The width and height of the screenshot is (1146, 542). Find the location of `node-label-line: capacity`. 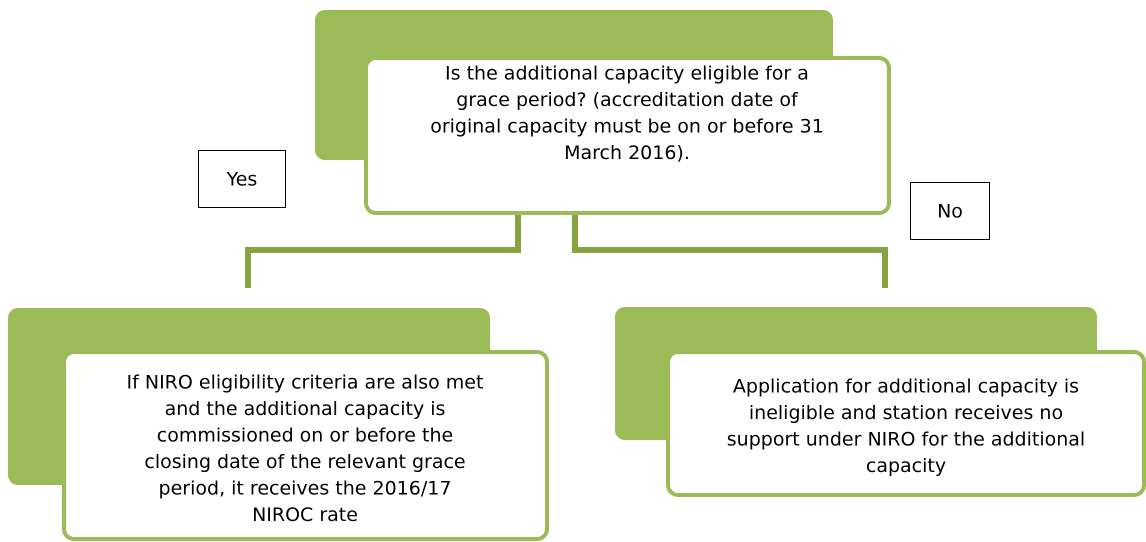

node-label-line: capacity is located at coordinates (906, 466).